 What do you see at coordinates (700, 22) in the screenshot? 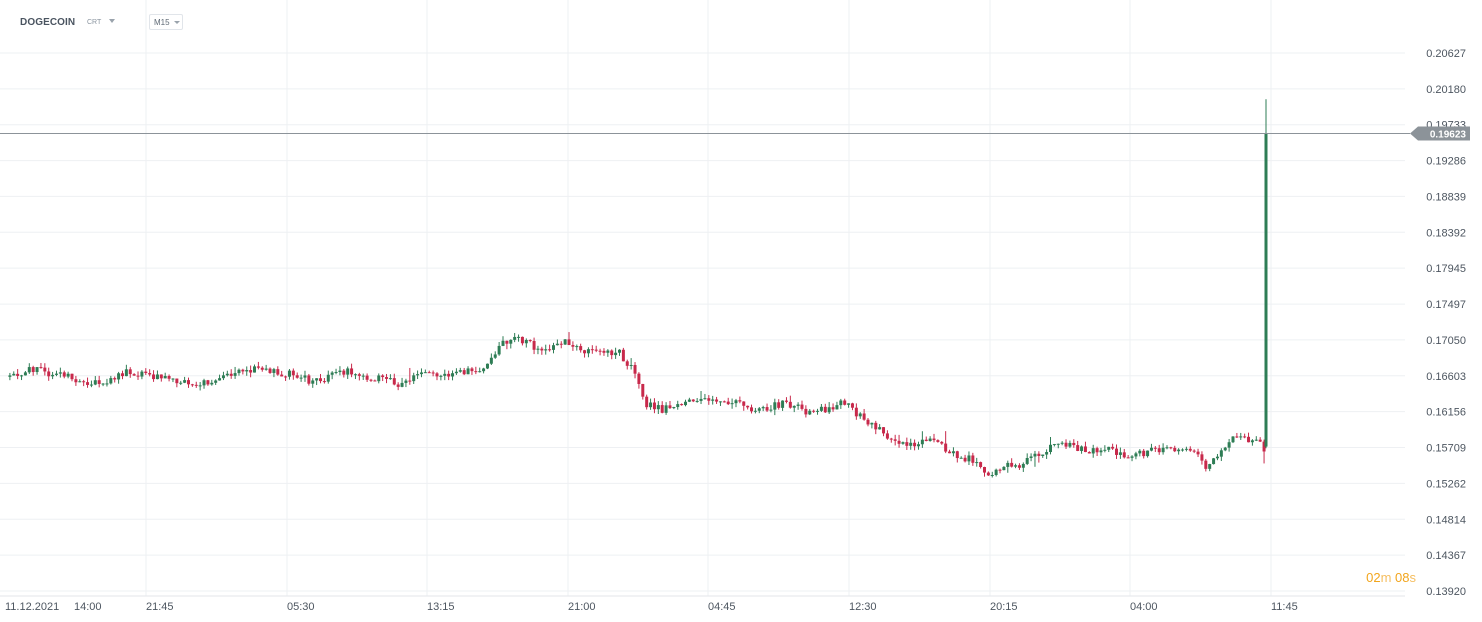
I see `chart-toolbar: DOGECOIN CRT M15` at bounding box center [700, 22].